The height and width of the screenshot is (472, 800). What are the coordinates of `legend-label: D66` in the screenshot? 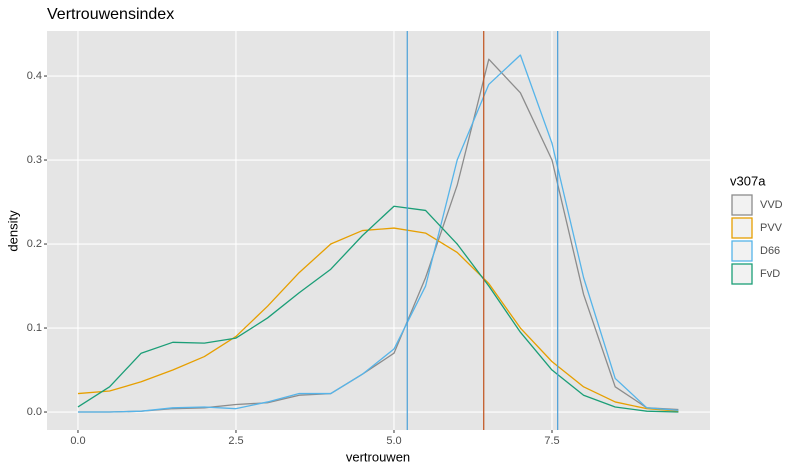 It's located at (770, 251).